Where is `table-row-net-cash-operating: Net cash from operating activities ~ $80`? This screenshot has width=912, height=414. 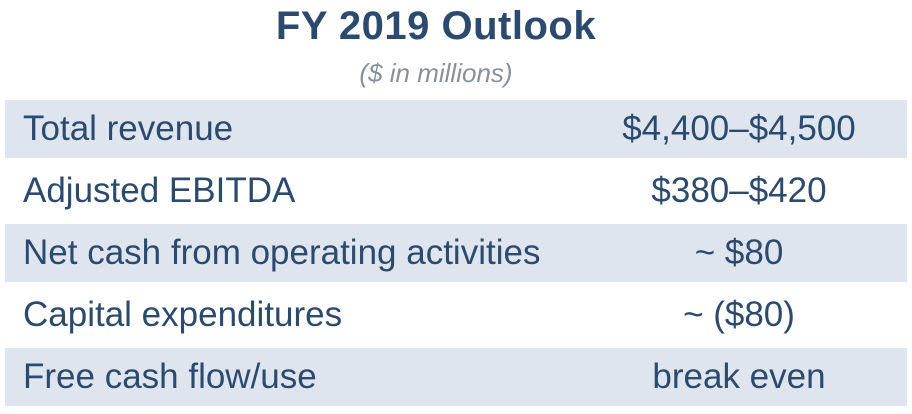 table-row-net-cash-operating: Net cash from operating activities ~ $80 is located at coordinates (456, 253).